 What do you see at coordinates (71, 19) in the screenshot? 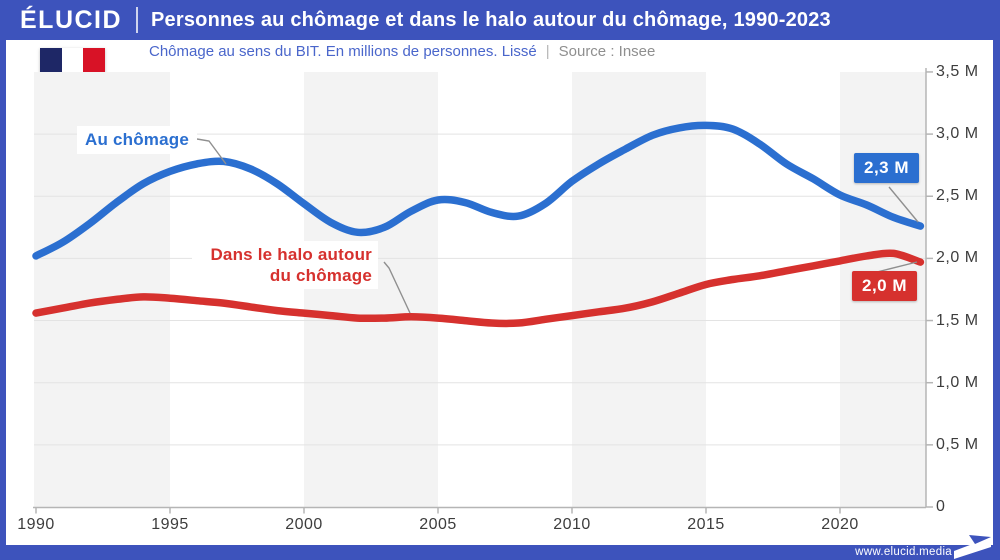
I see `brand-logo: ÉLUCID` at bounding box center [71, 19].